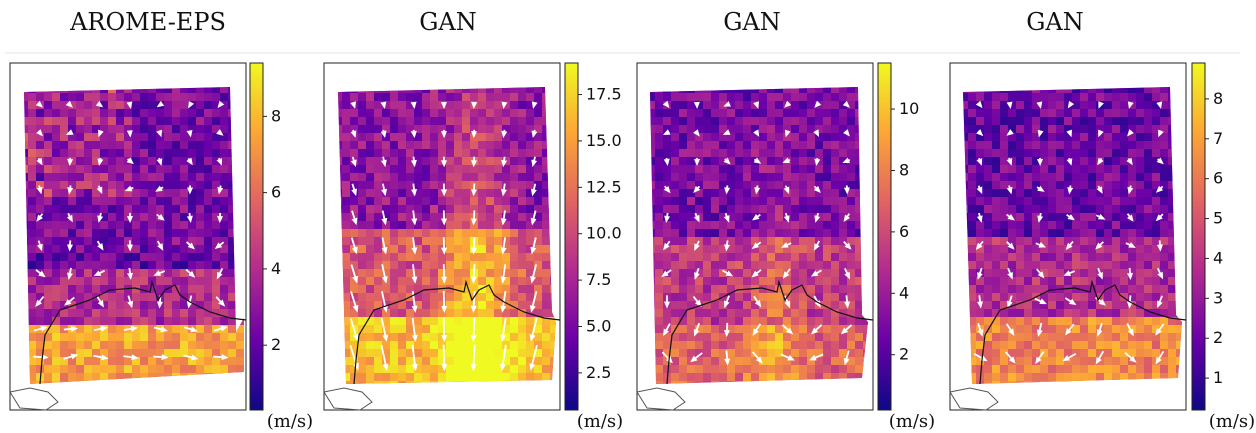 This screenshot has height=433, width=1256. I want to click on colorbar-tick-label: 5, so click(1218, 218).